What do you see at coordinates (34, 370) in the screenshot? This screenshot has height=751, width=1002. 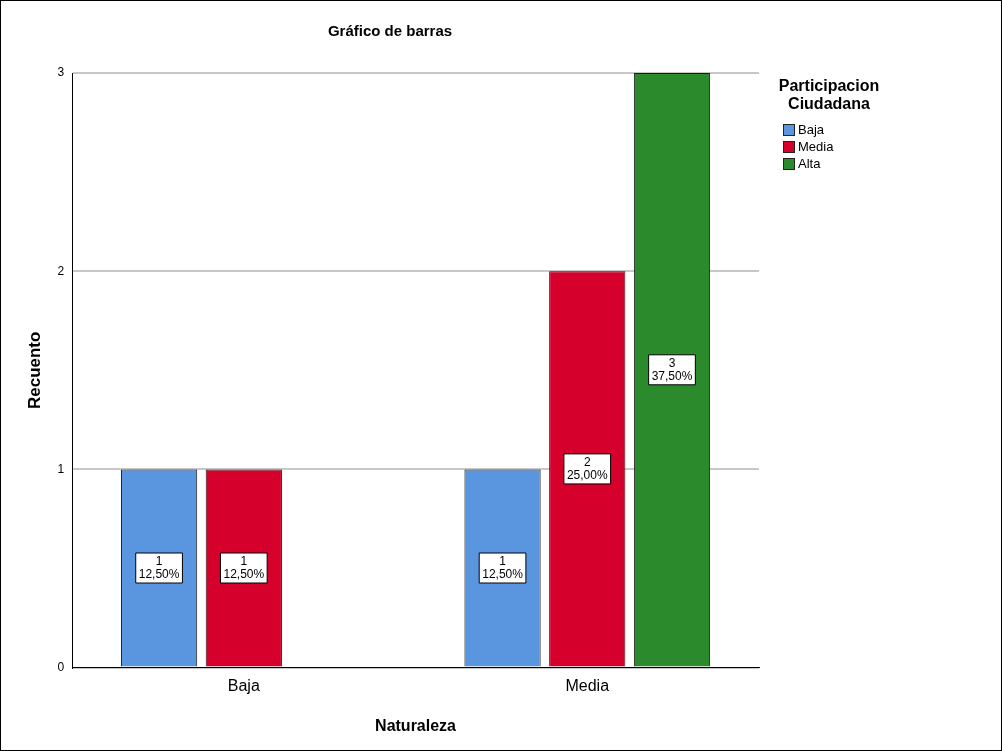 I see `y-axis-title: Recuento` at bounding box center [34, 370].